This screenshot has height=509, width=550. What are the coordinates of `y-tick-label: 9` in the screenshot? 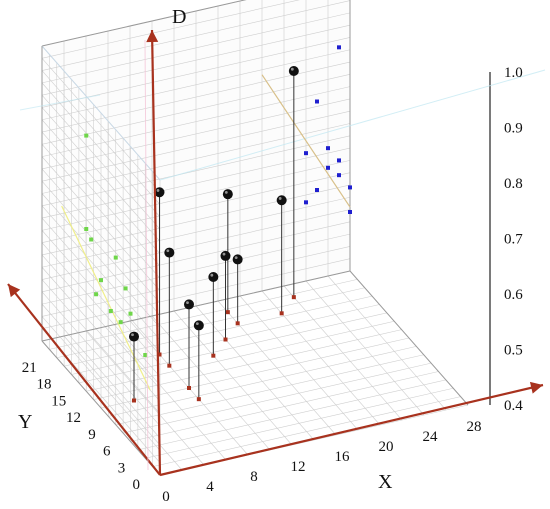 It's located at (92, 435).